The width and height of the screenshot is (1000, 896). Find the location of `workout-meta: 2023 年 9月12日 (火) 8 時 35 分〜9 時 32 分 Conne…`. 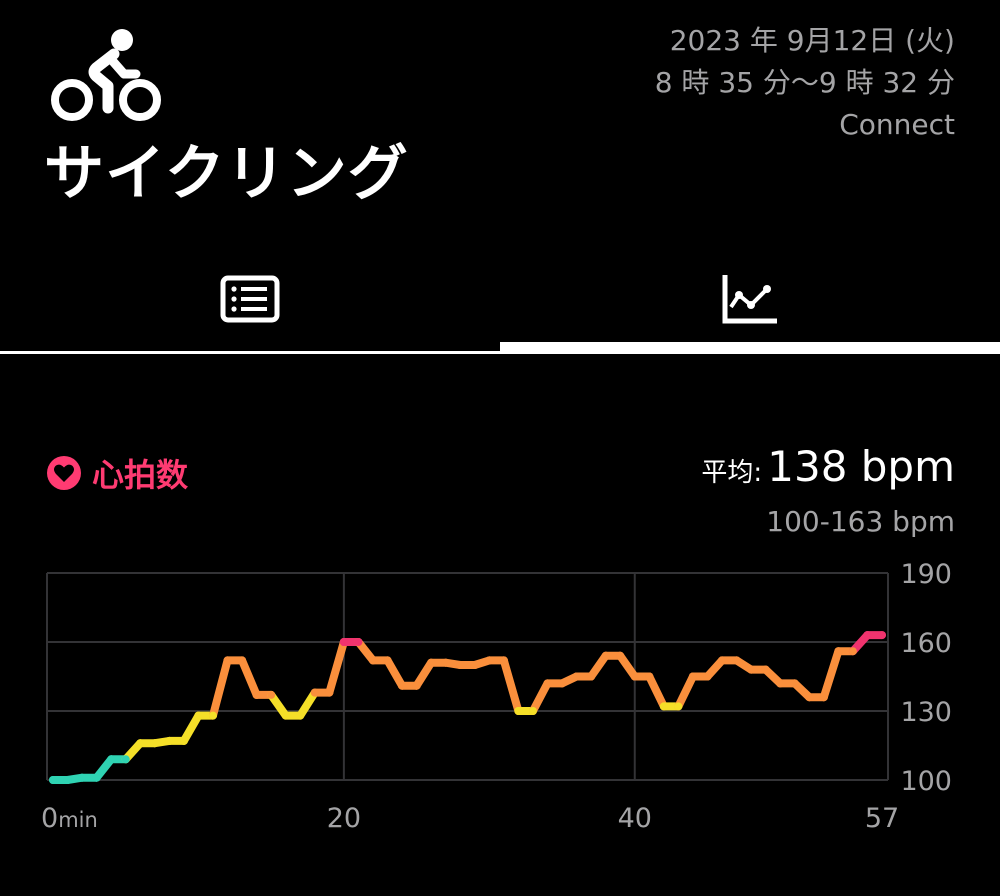

workout-meta: 2023 年 9月12日 (火) 8 時 35 分〜9 時 32 分 Conne… is located at coordinates (745, 83).